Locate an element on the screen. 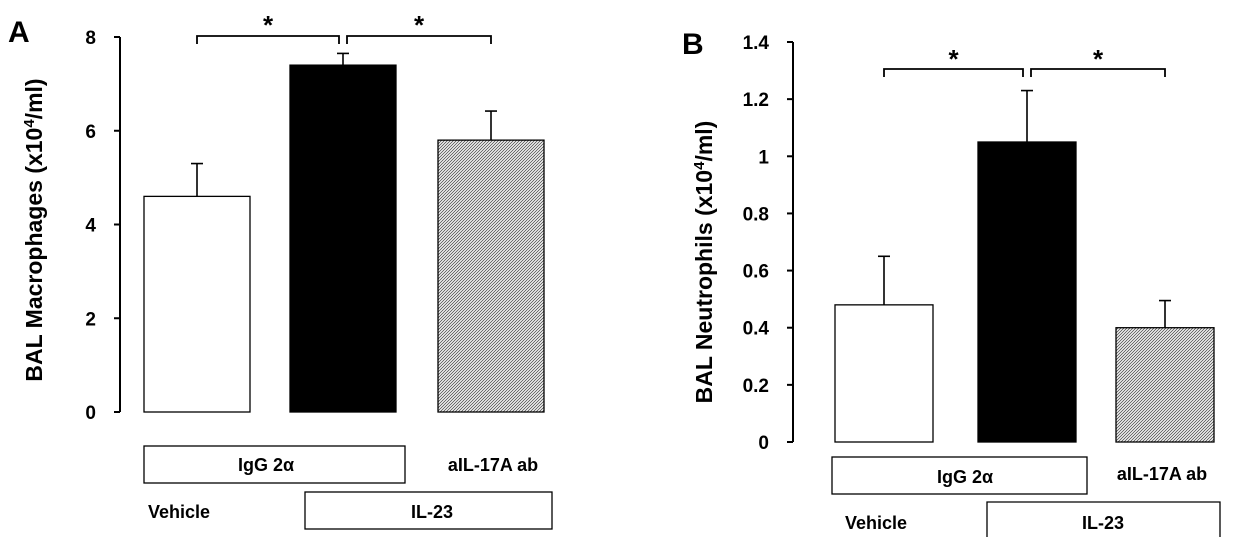  panel-b-y-tick-label: 0.6 is located at coordinates (756, 272).